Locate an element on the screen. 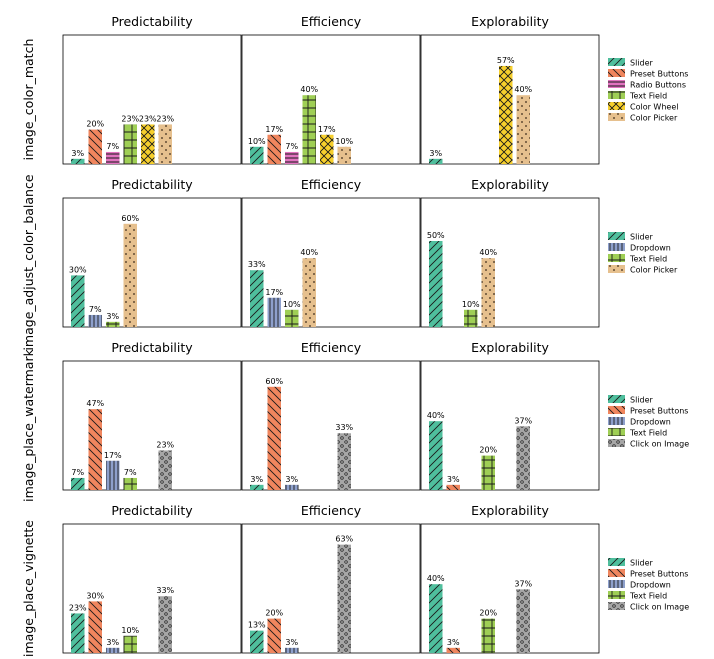 Image resolution: width=714 pixels, height=659 pixels. bar-value-label: 60% is located at coordinates (130, 218).